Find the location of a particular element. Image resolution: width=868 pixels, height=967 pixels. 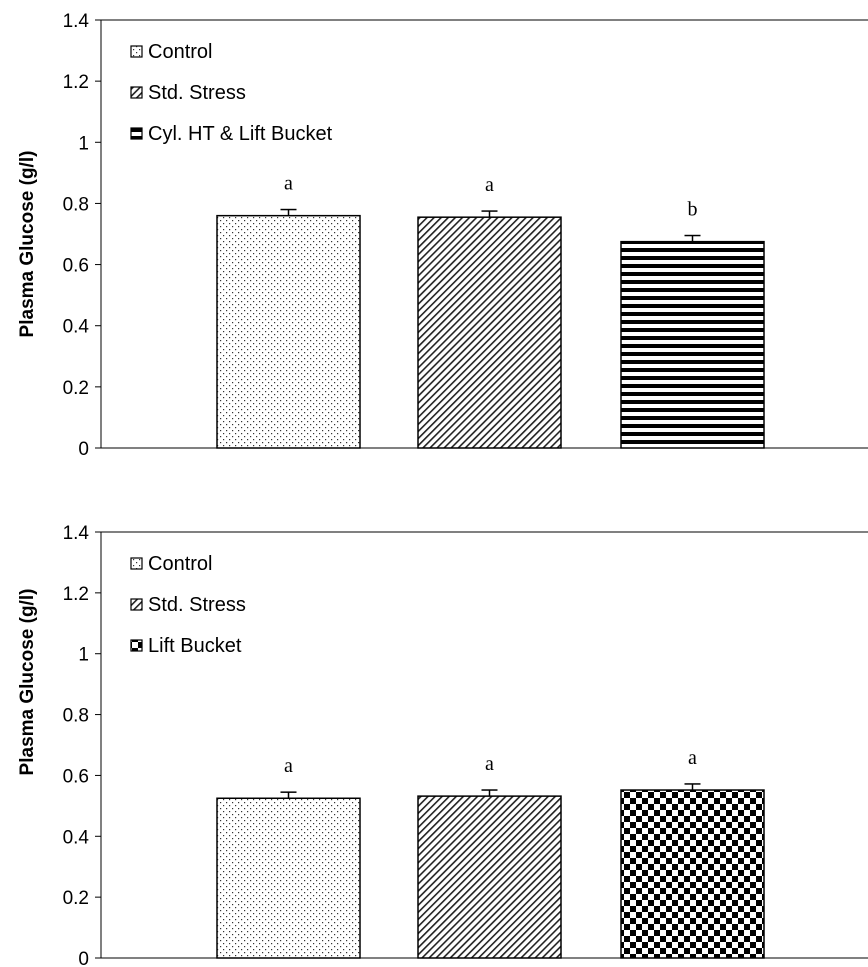

legend-2: Control Std. Stress Lift Bucket is located at coordinates (188, 605).